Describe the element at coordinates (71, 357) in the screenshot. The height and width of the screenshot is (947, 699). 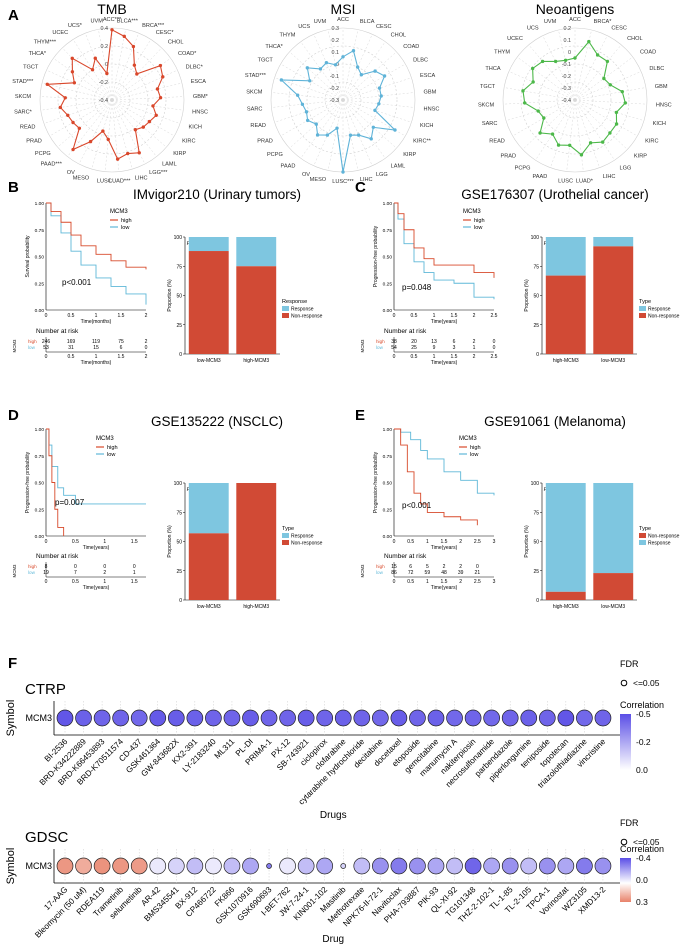
I see `km-risk-x-tick: 0.5` at that location.